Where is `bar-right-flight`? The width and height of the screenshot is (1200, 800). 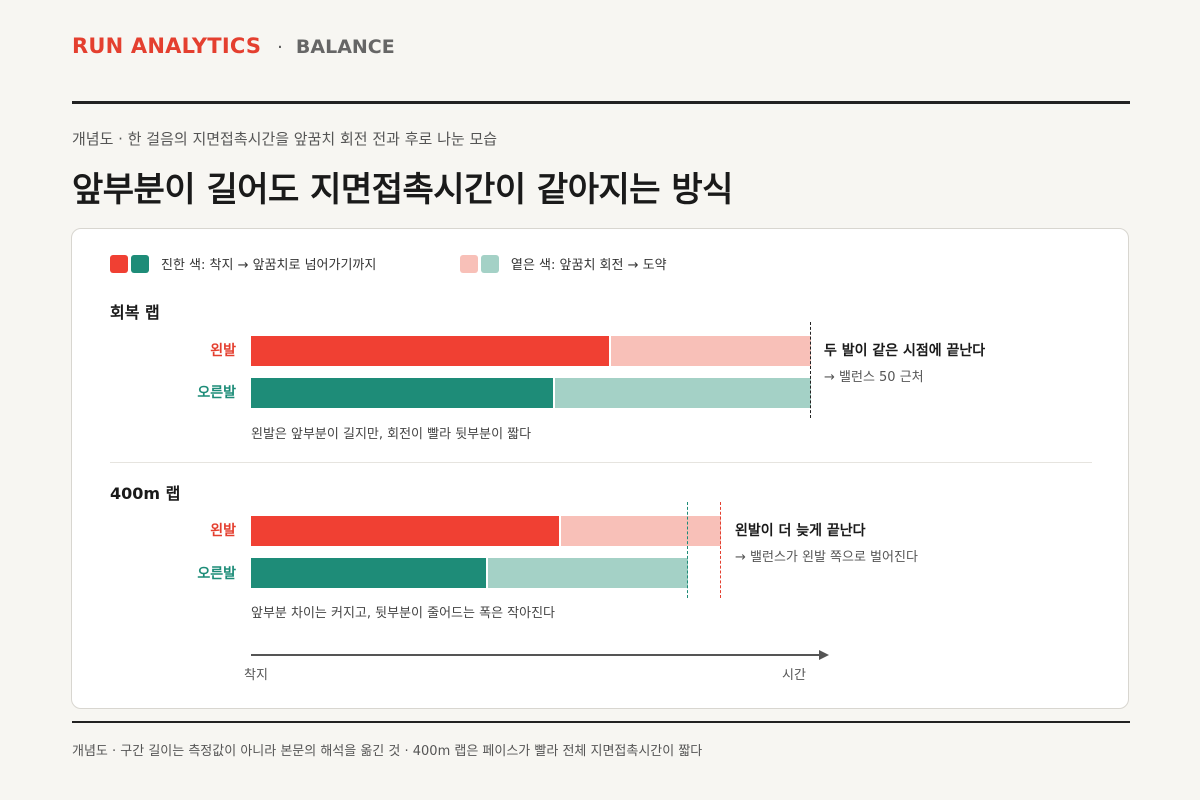
bar-right-flight is located at coordinates (683, 393).